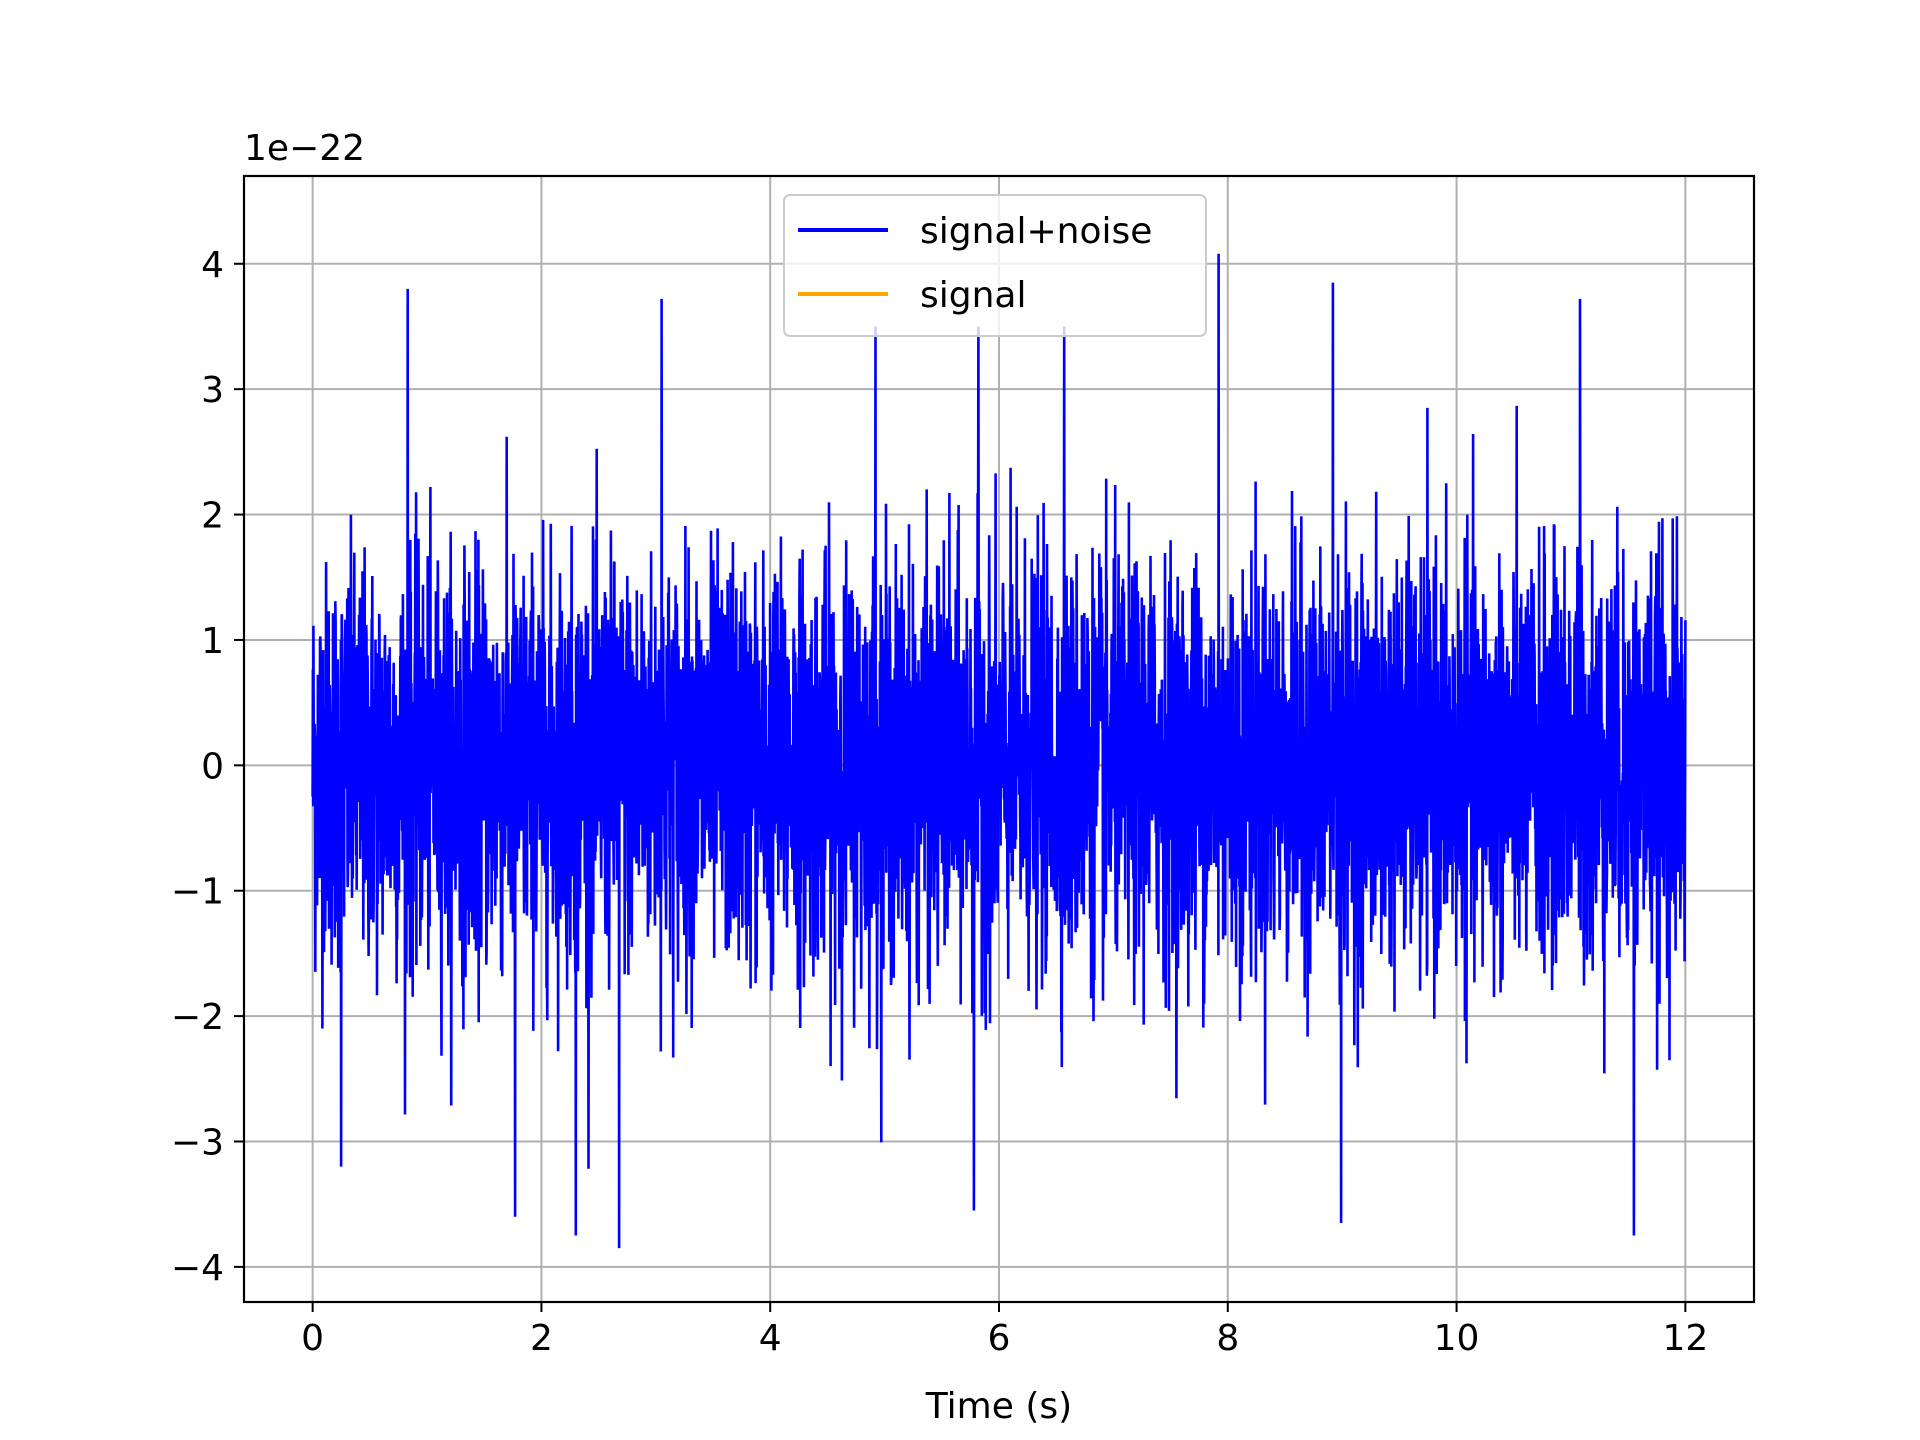  I want to click on x-tick-label: 12, so click(1685, 1338).